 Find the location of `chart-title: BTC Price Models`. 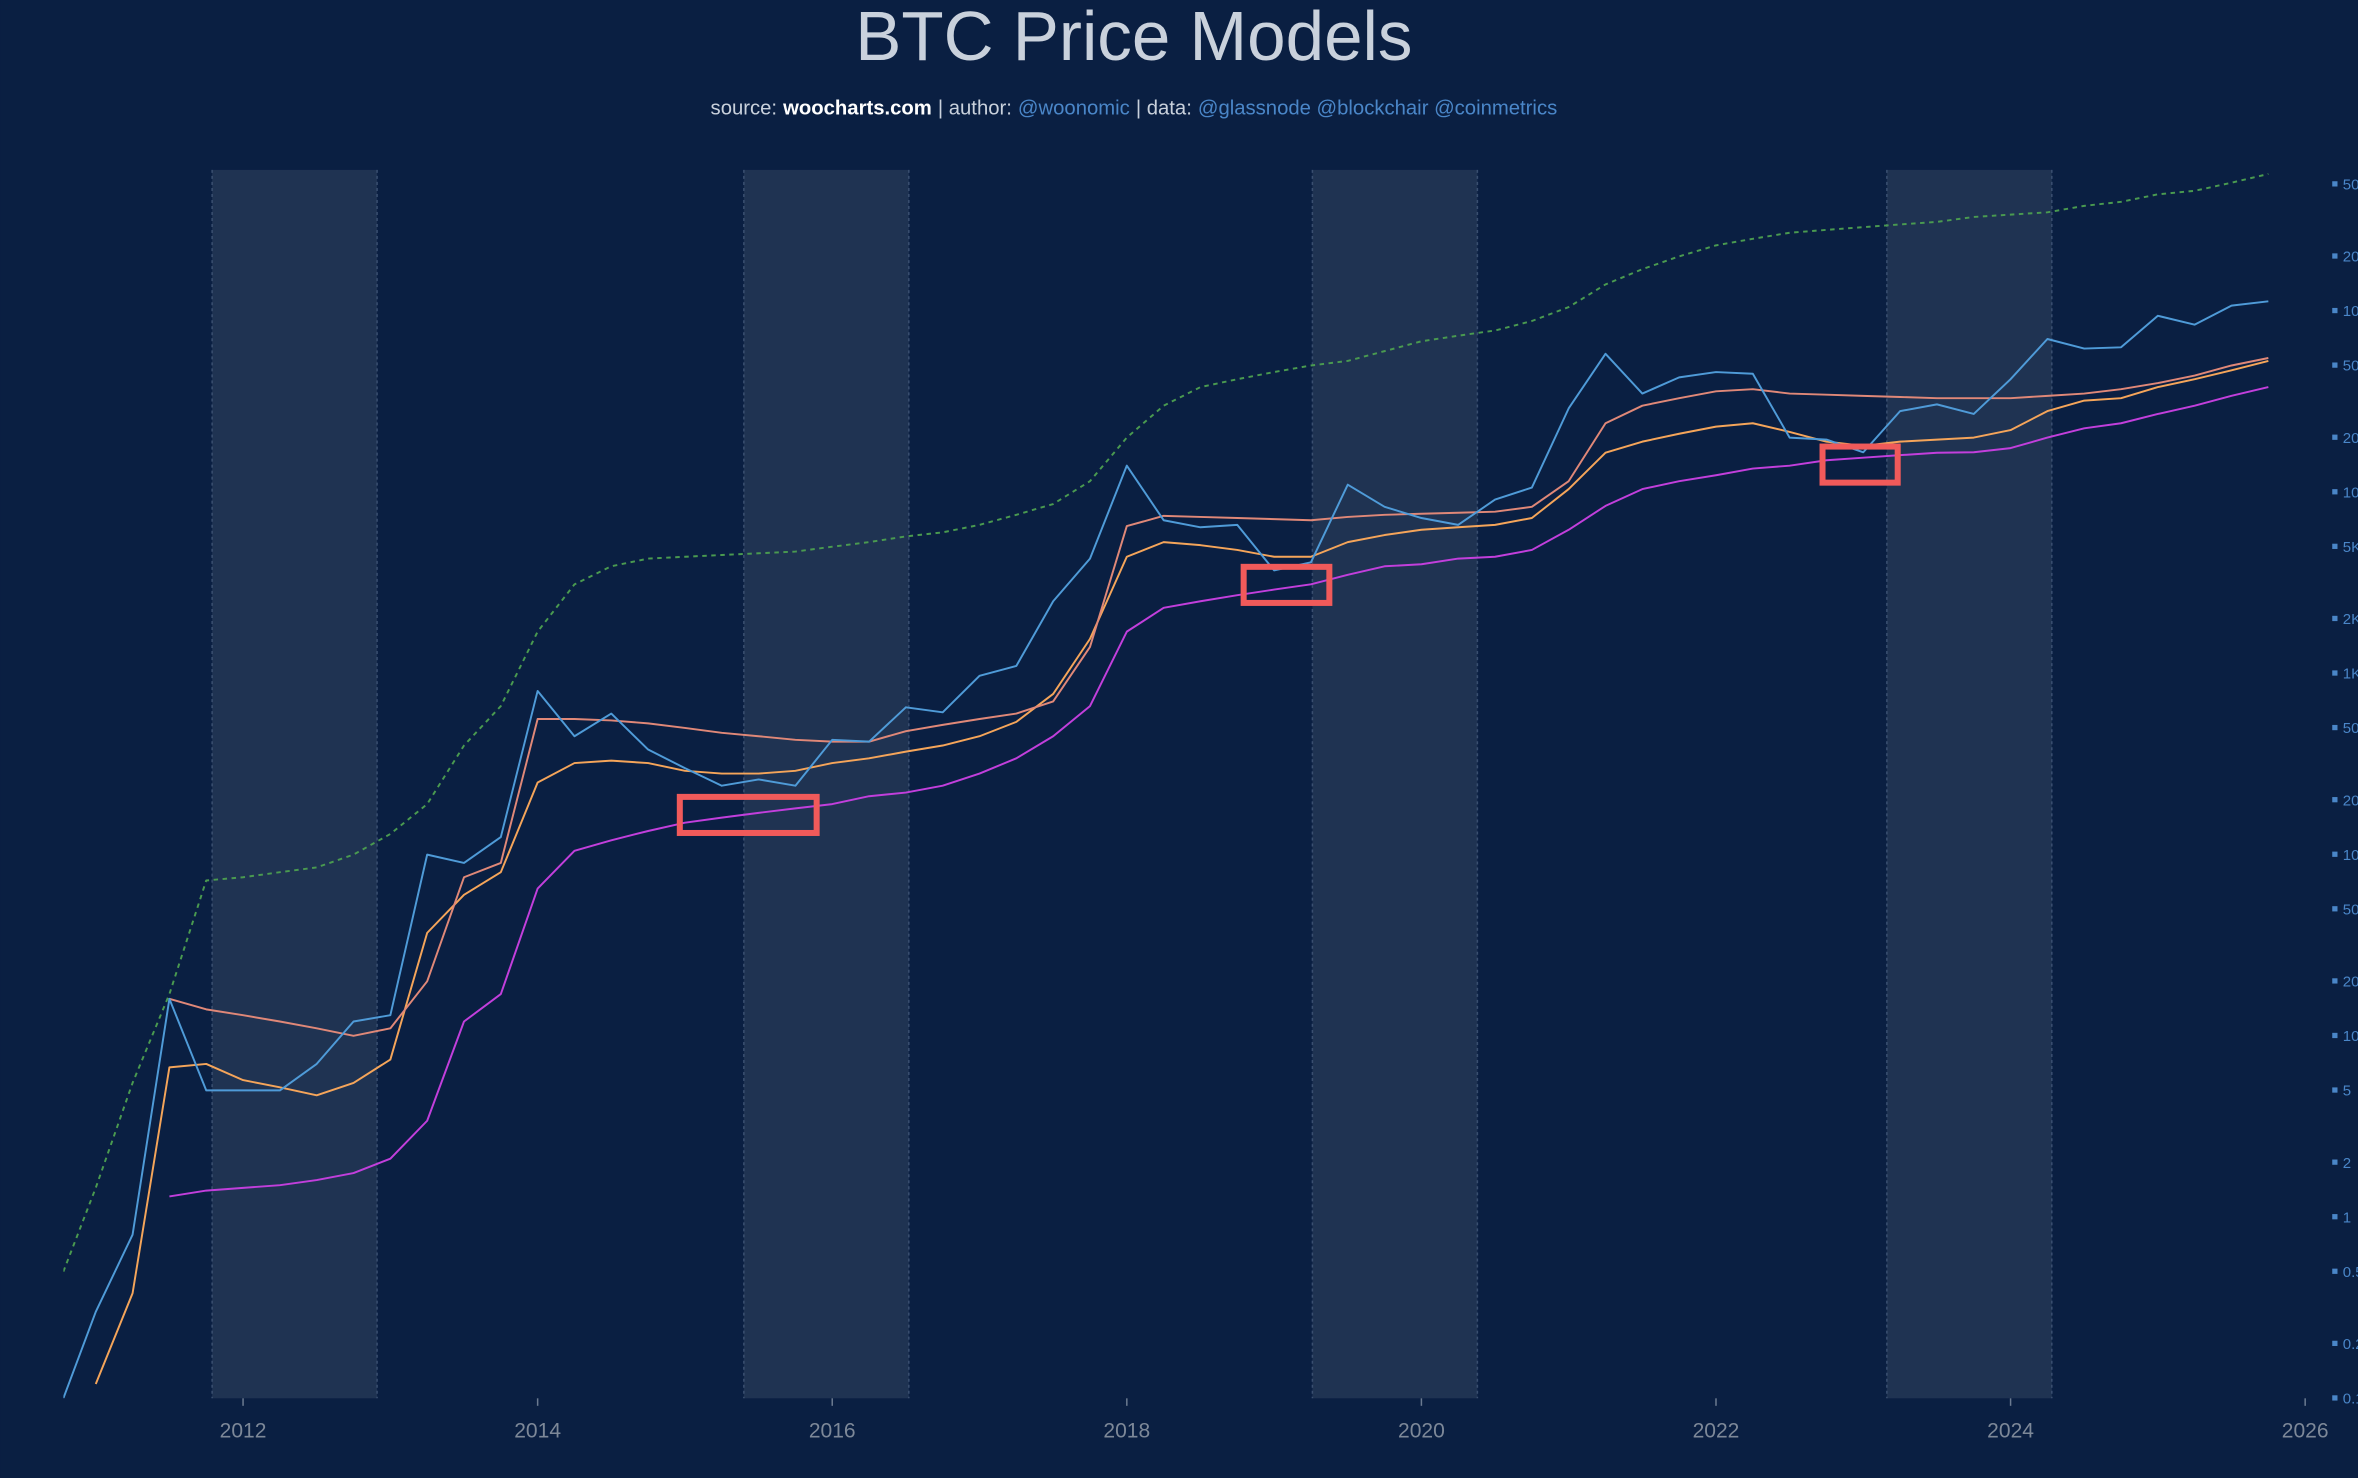

chart-title: BTC Price Models is located at coordinates (1133, 37).